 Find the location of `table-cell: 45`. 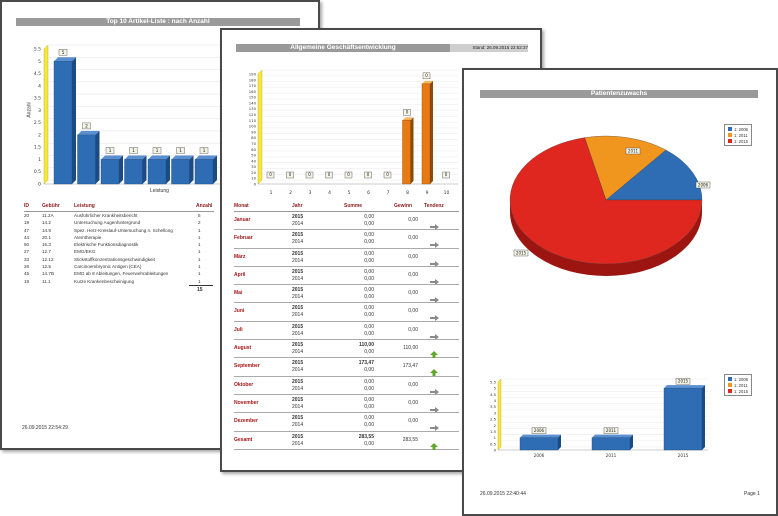

table-cell: 45 is located at coordinates (27, 274).